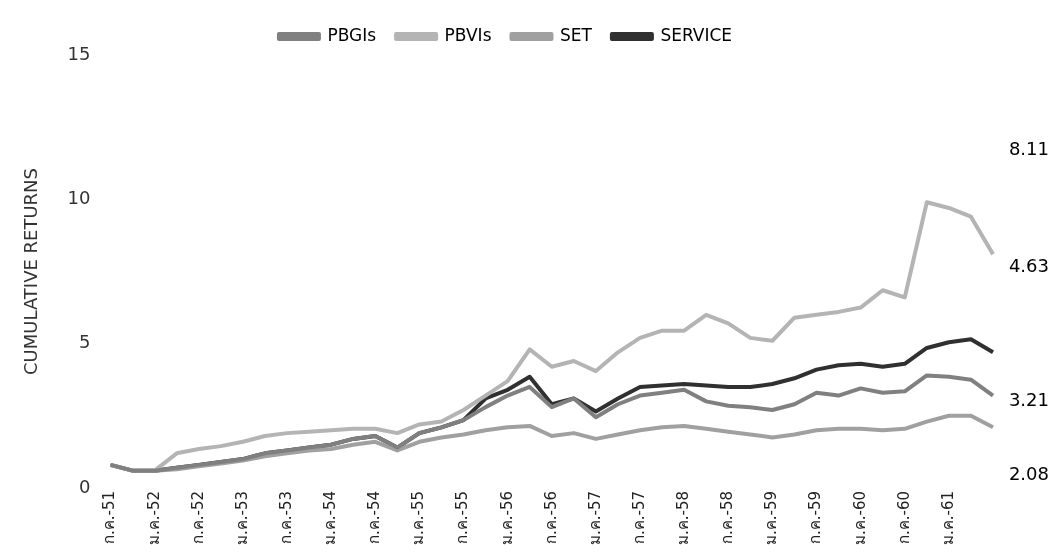  What do you see at coordinates (285, 517) in the screenshot?
I see `x-tick-label: ก.ค.-53` at bounding box center [285, 517].